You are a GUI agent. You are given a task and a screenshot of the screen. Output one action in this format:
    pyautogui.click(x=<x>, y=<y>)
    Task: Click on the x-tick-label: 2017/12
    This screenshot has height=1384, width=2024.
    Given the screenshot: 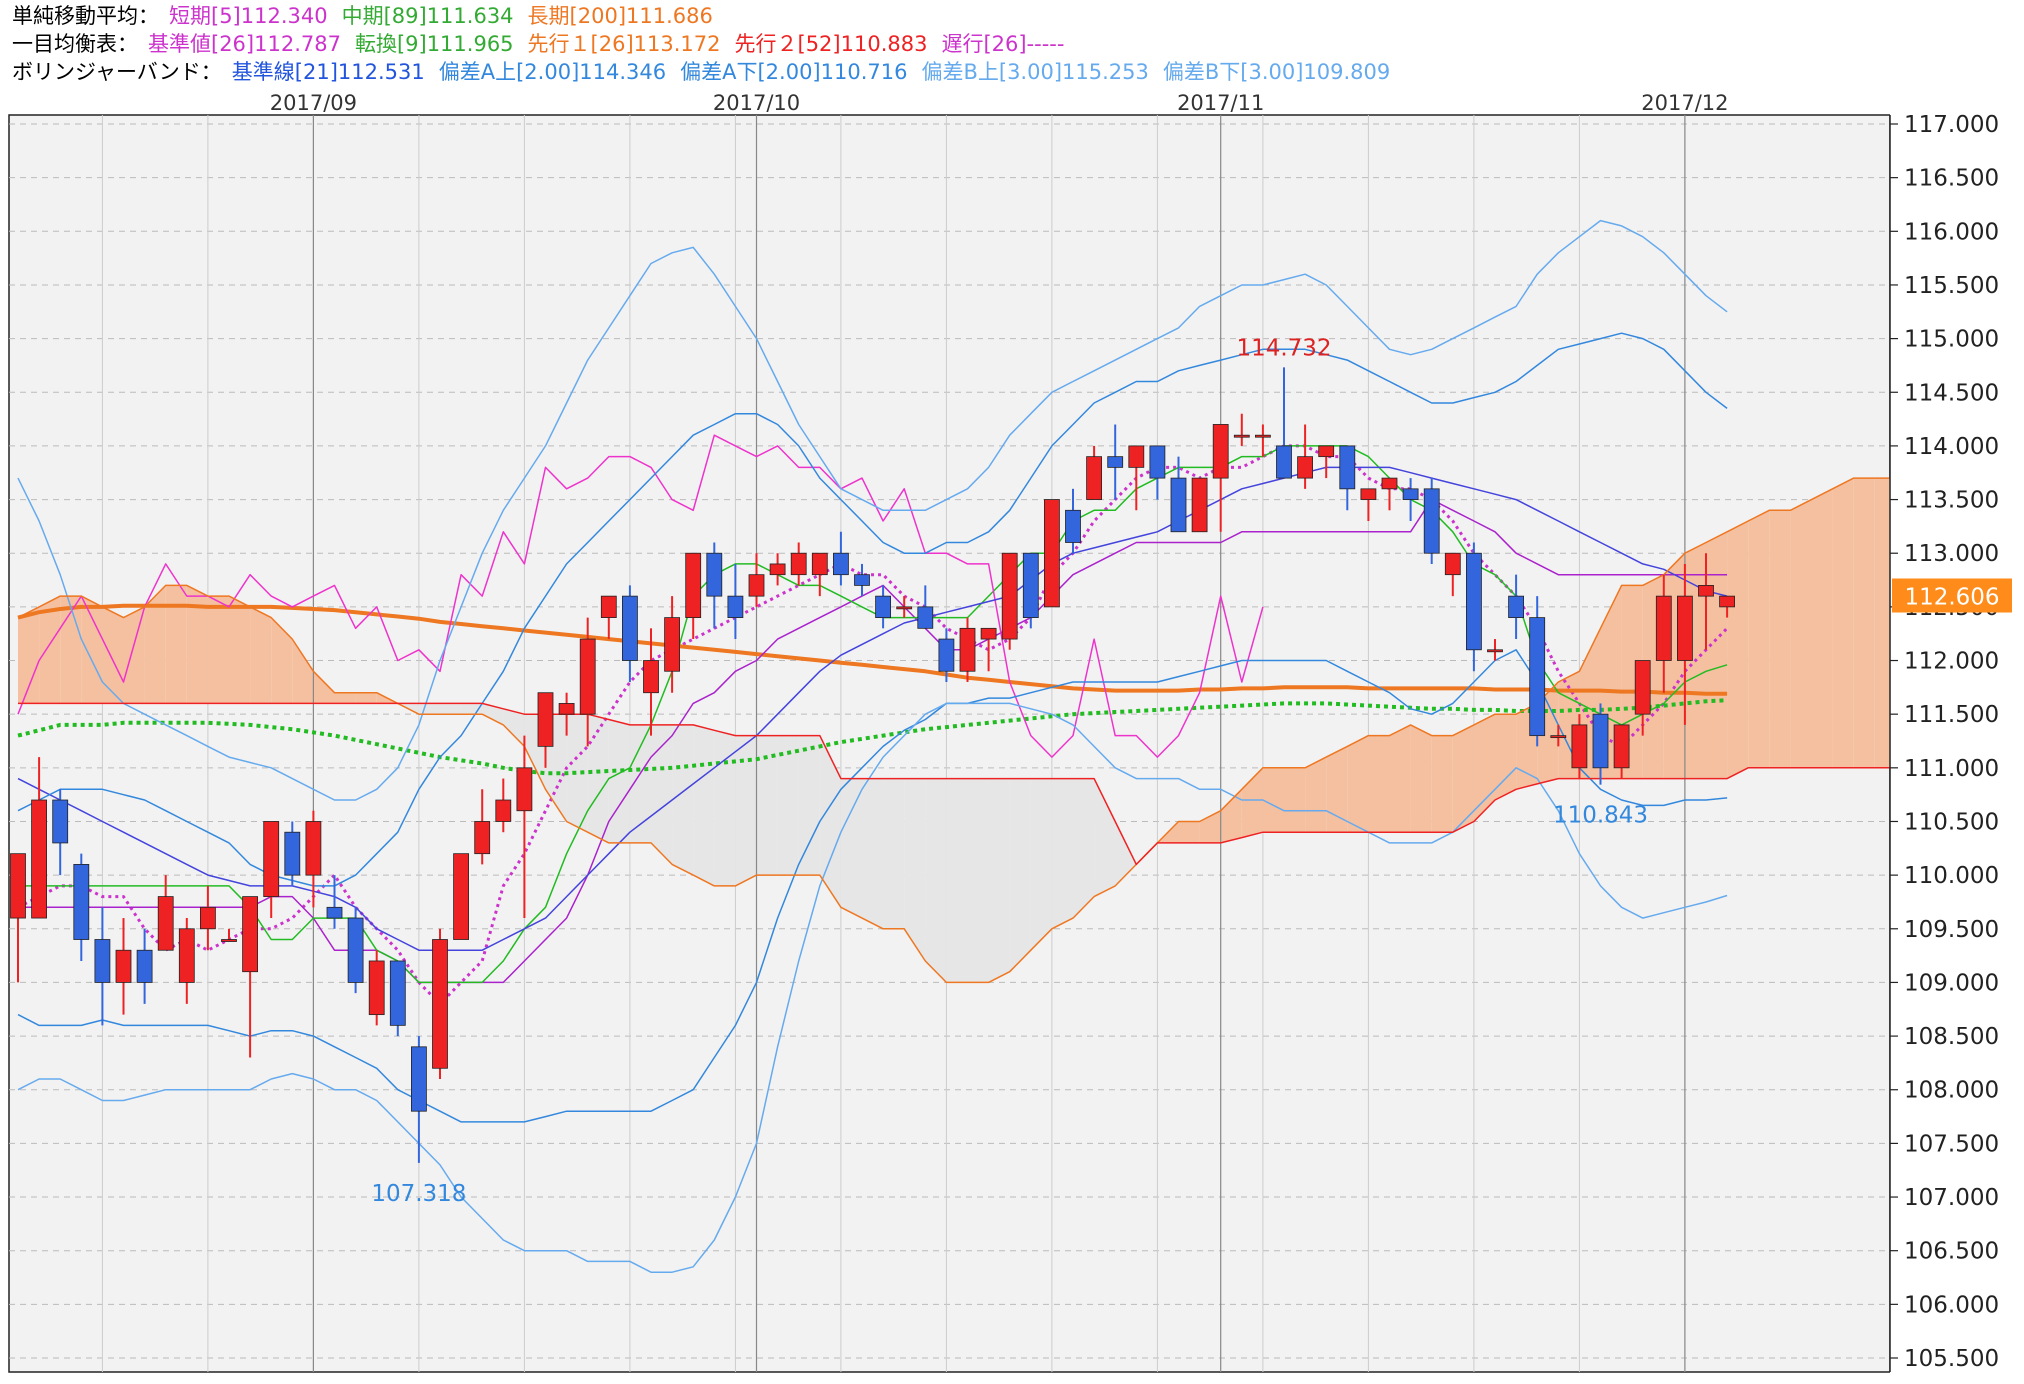 What is the action you would take?
    pyautogui.click(x=1684, y=103)
    